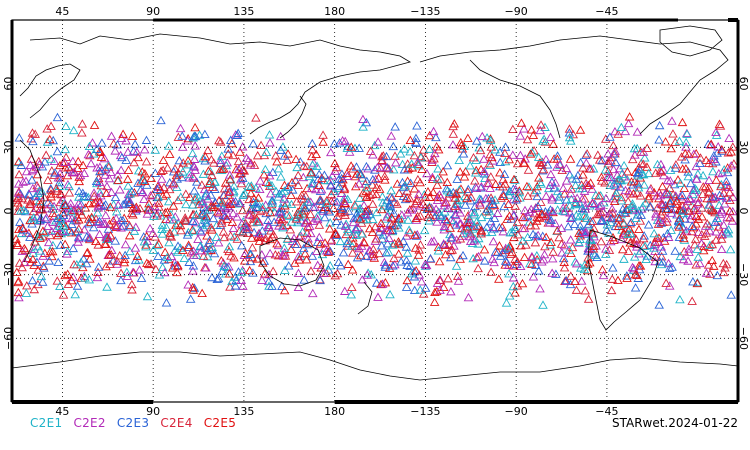 This screenshot has width=750, height=450. Describe the element at coordinates (8, 274) in the screenshot. I see `left-lat-label-3: −30` at that location.